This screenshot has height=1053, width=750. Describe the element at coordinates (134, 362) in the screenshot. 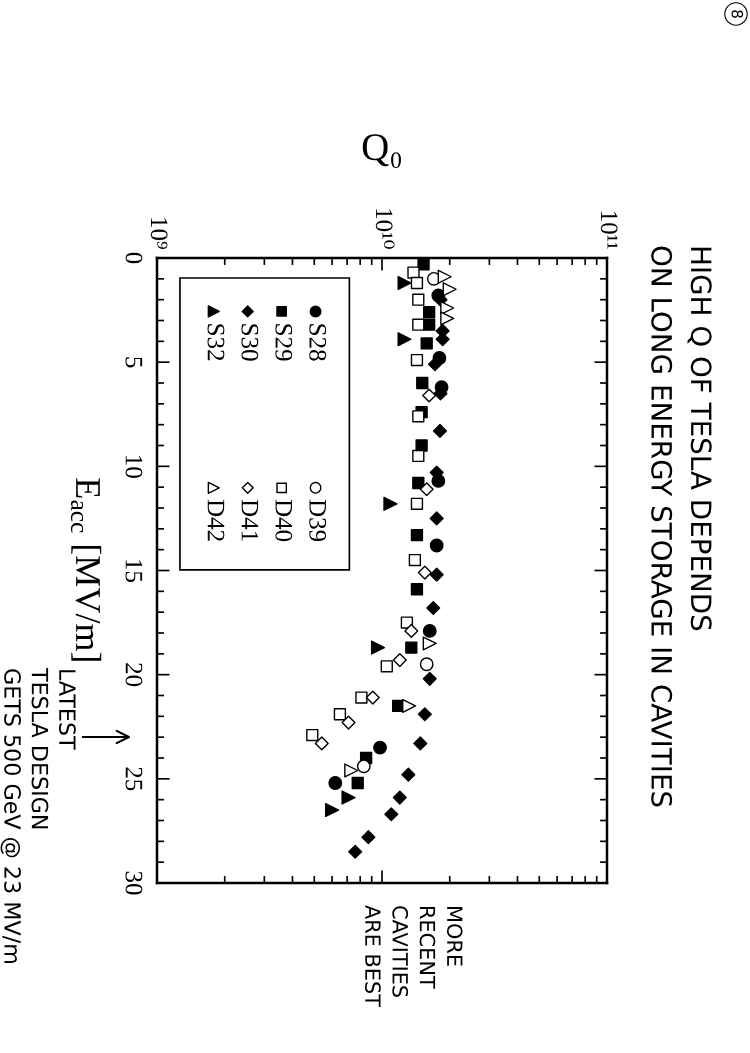

I see `y-tick-label: 5` at that location.